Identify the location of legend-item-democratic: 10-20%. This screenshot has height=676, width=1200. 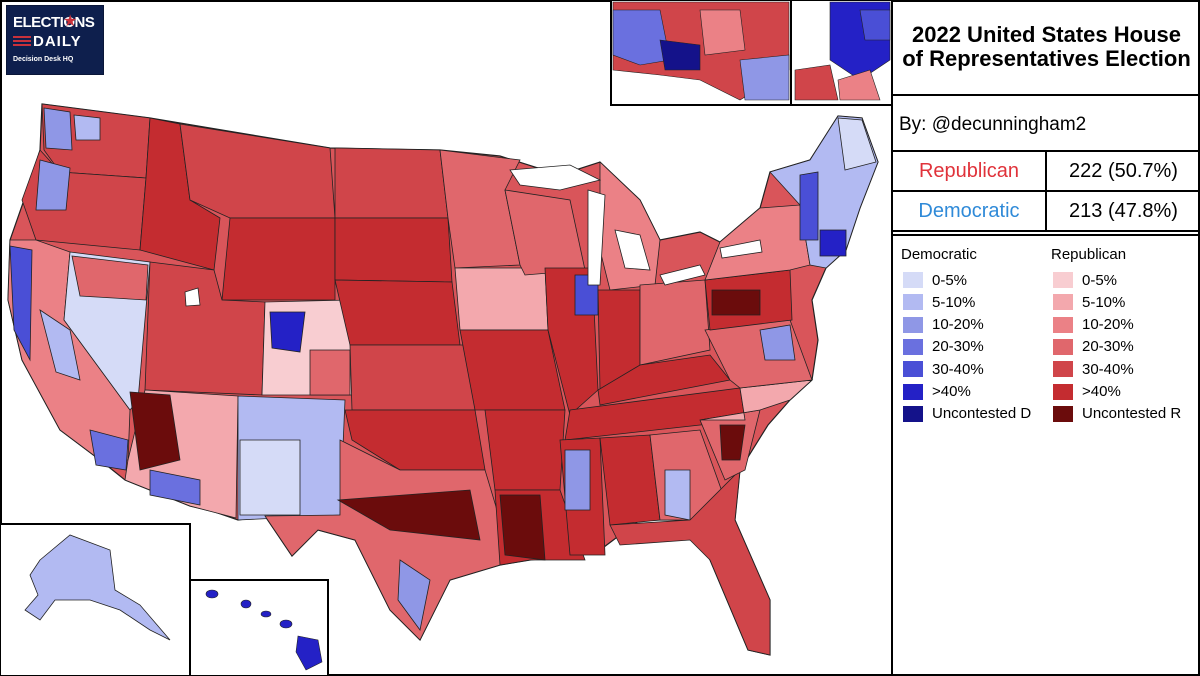
(943, 325).